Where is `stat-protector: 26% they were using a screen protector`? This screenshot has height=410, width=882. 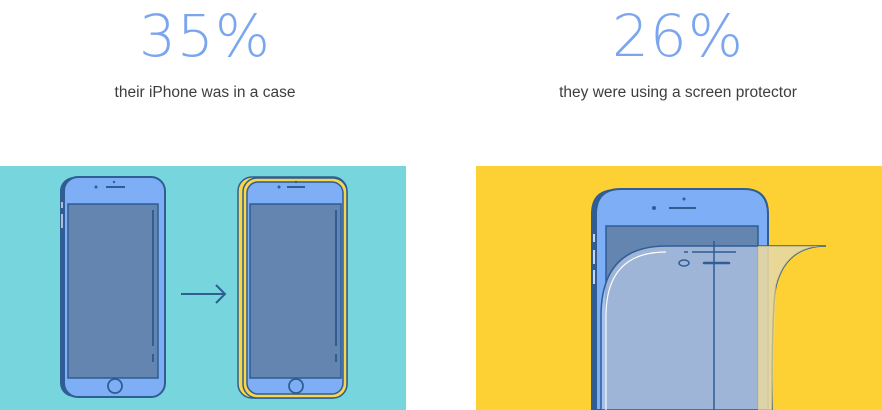 stat-protector: 26% they were using a screen protector is located at coordinates (675, 54).